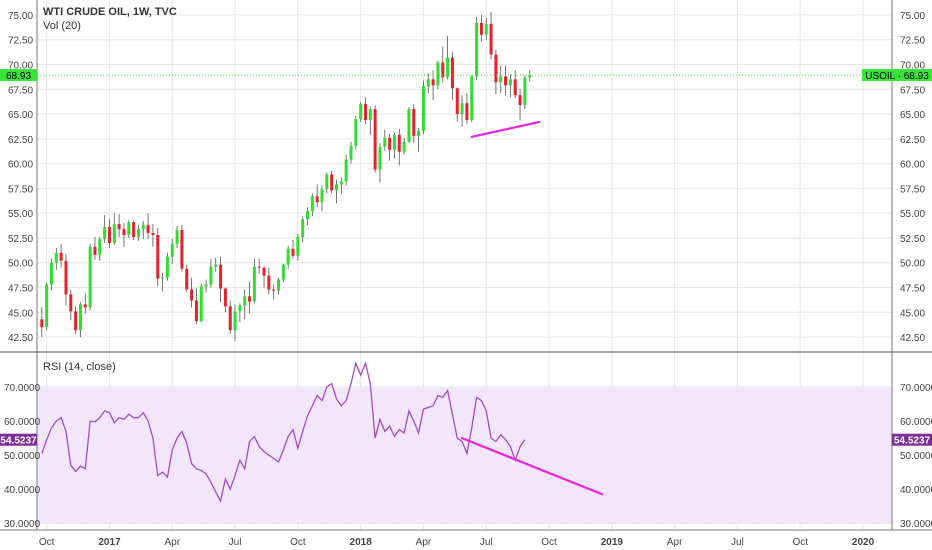 This screenshot has height=550, width=932. I want to click on rsi-tick-label: 50.0000, so click(916, 456).